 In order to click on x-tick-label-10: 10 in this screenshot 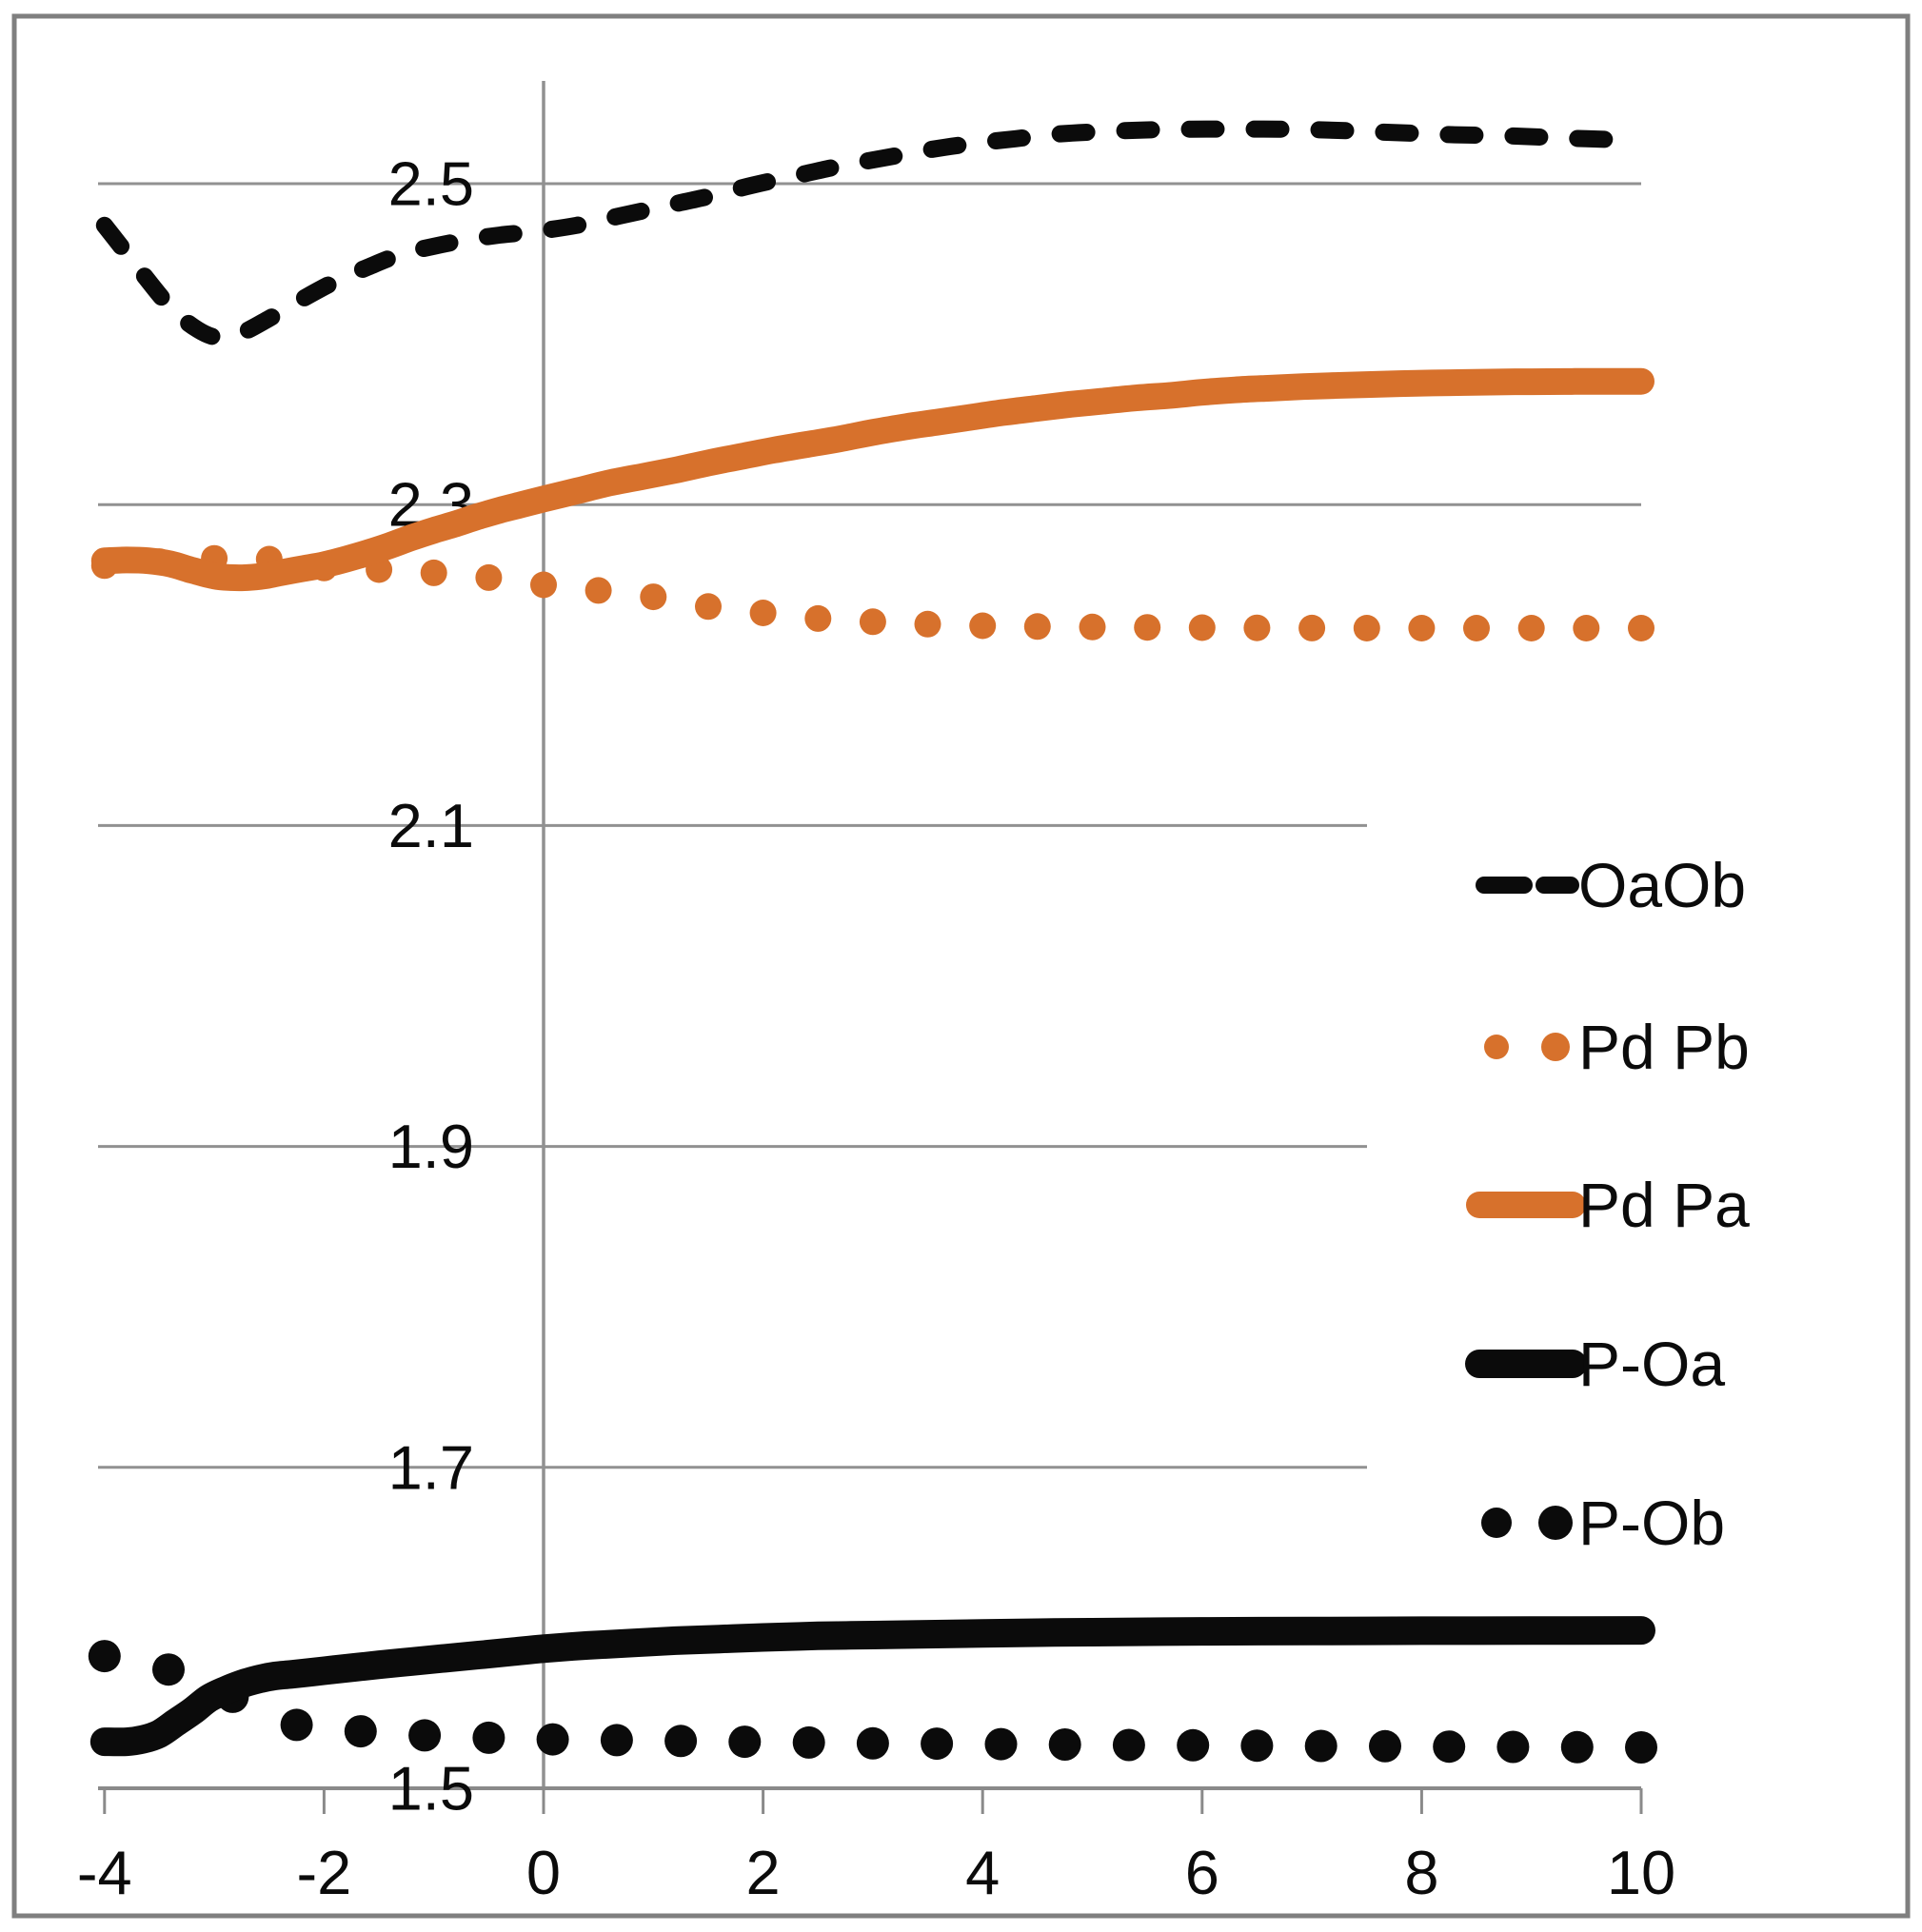, I will do `click(1641, 1872)`.